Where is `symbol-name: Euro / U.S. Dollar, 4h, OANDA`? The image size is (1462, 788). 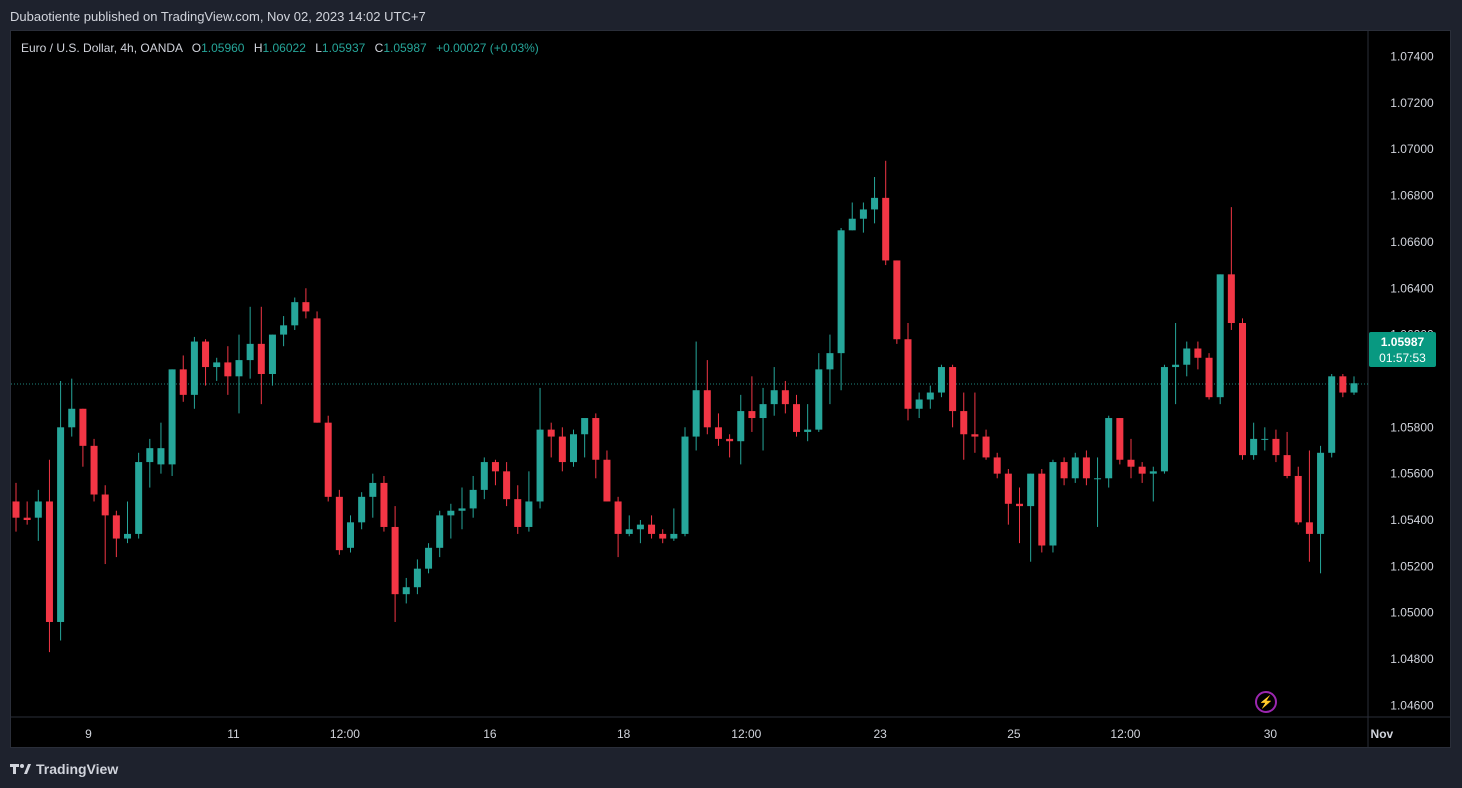
symbol-name: Euro / U.S. Dollar, 4h, OANDA is located at coordinates (102, 48).